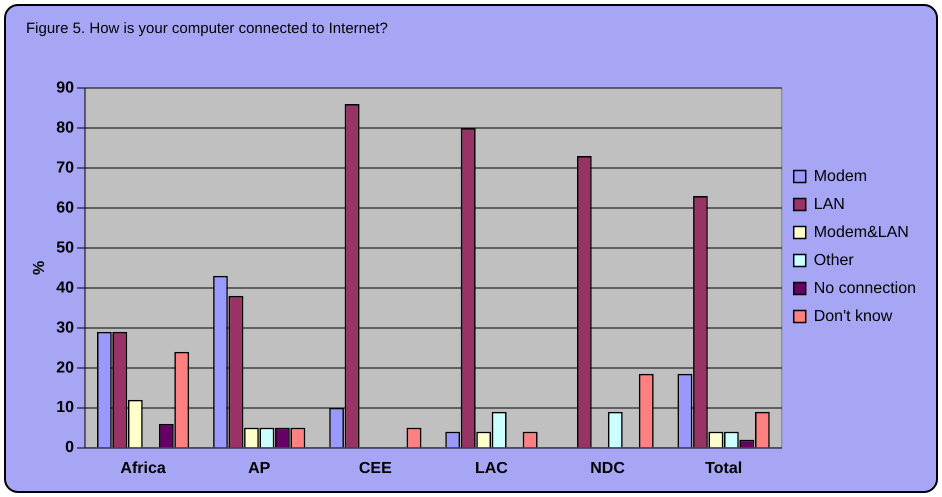  I want to click on y-tick-label: 60, so click(65, 207).